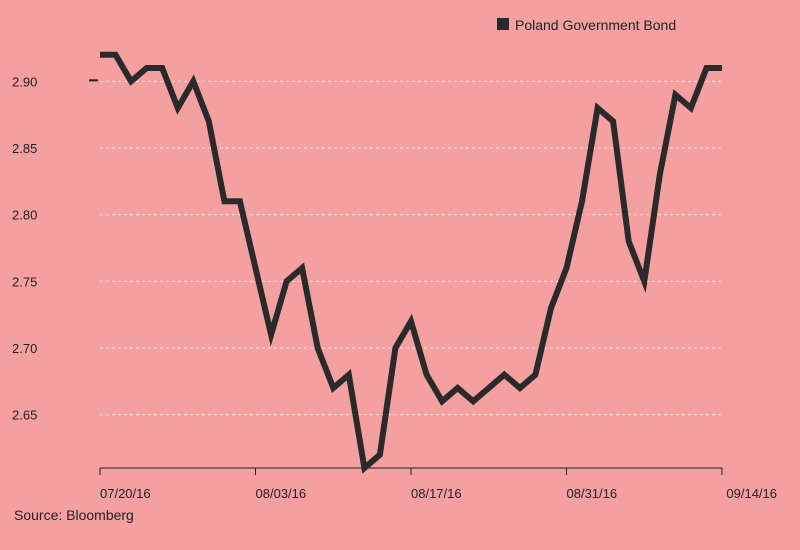  Describe the element at coordinates (751, 493) in the screenshot. I see `x-tick-label: 09/14/16` at that location.